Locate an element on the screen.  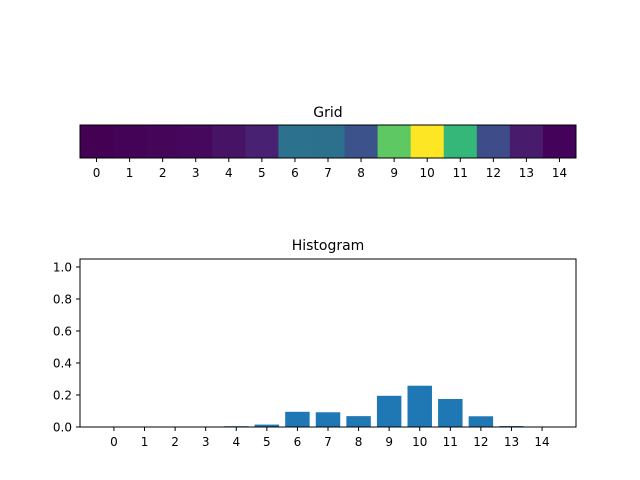
histogram-x-tick-label: 2 is located at coordinates (175, 442).